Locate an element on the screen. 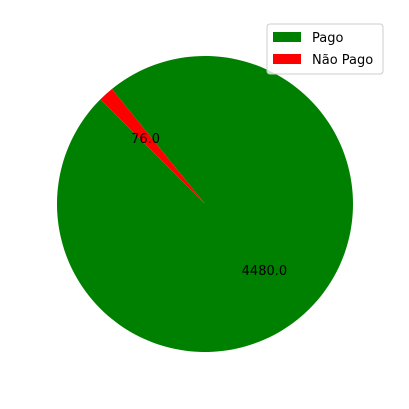  legend-label-pago: Pago is located at coordinates (327, 38).